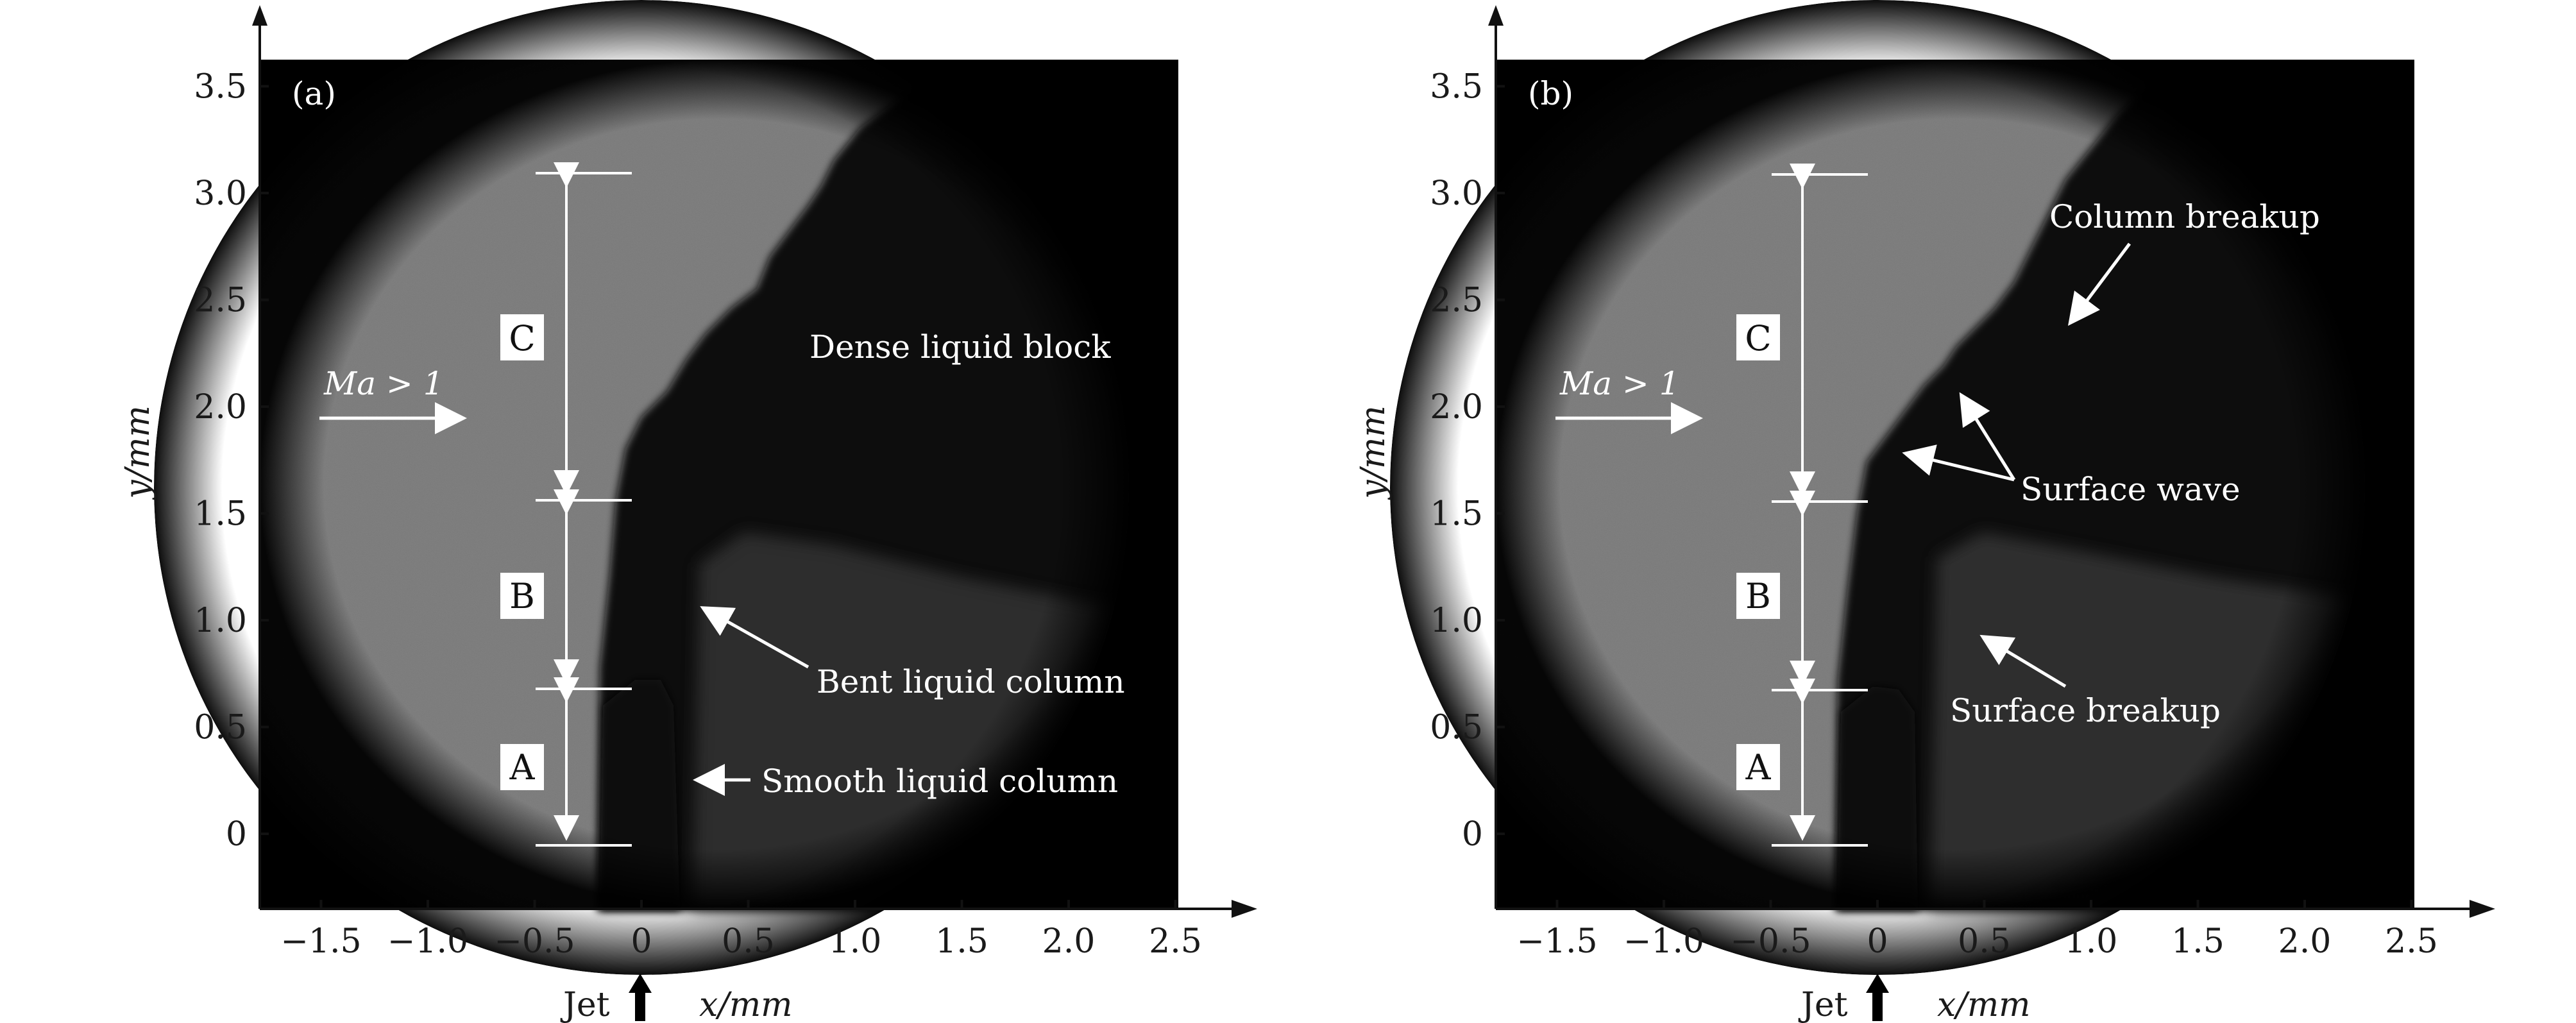  I want to click on x-axis-label-b: x/mm, so click(1983, 1004).